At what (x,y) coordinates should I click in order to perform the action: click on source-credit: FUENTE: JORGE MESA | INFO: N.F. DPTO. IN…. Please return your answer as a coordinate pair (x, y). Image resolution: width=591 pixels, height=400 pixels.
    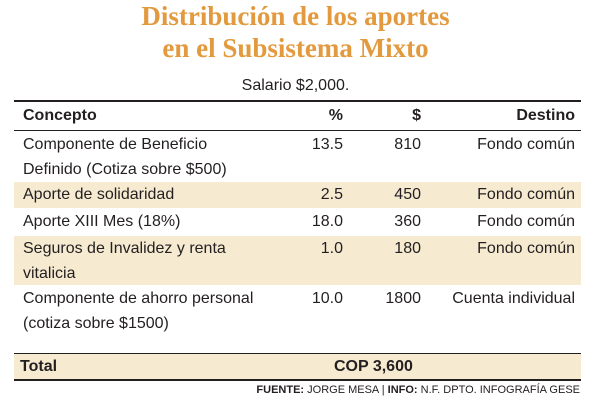
    Looking at the image, I should click on (418, 390).